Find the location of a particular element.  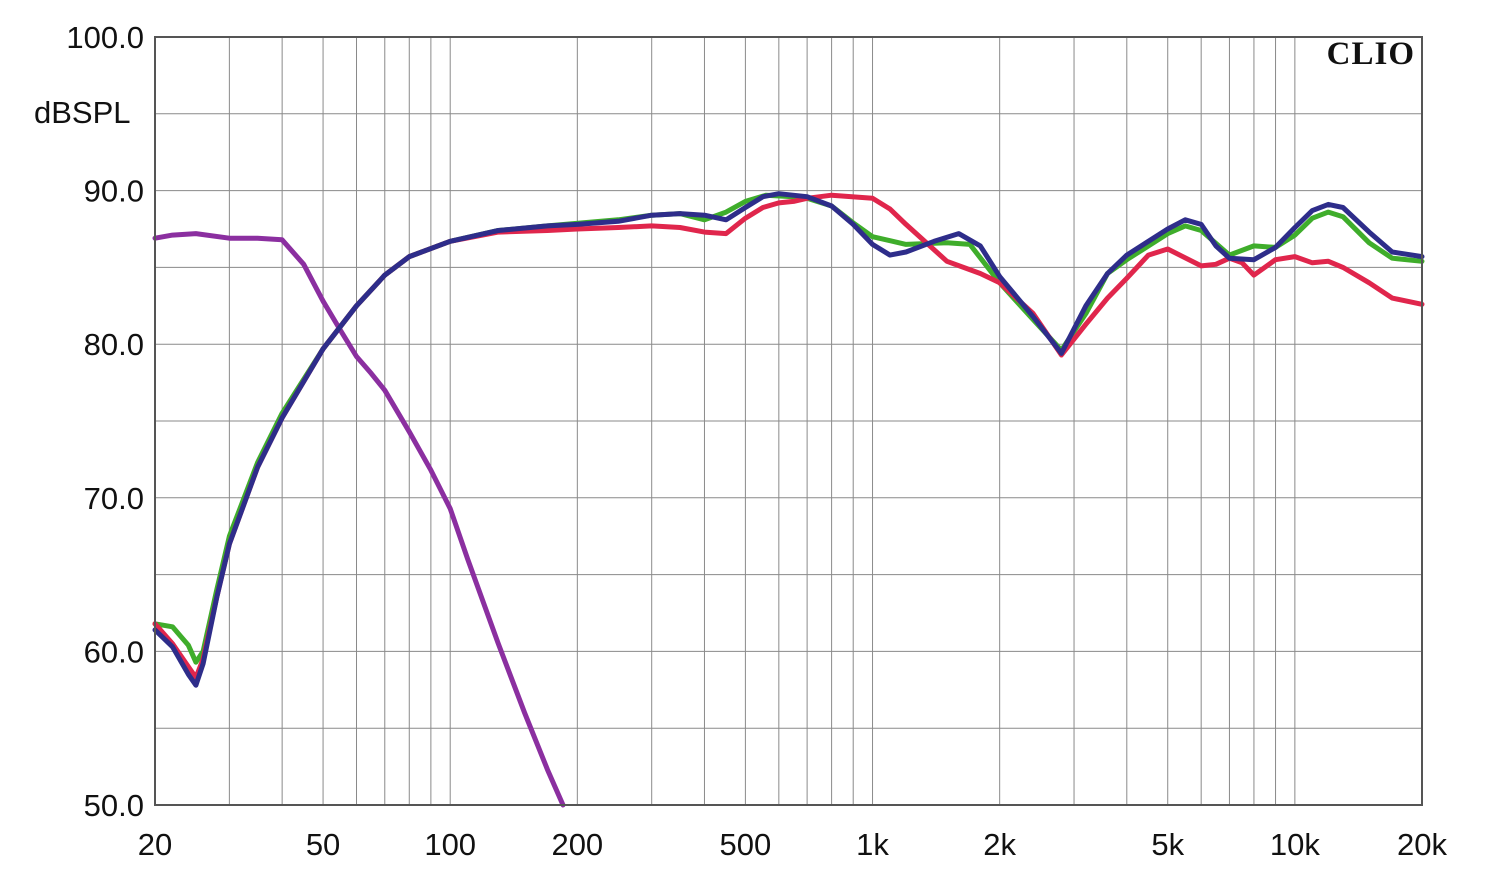

y-tick-label: 60.0 is located at coordinates (114, 651).